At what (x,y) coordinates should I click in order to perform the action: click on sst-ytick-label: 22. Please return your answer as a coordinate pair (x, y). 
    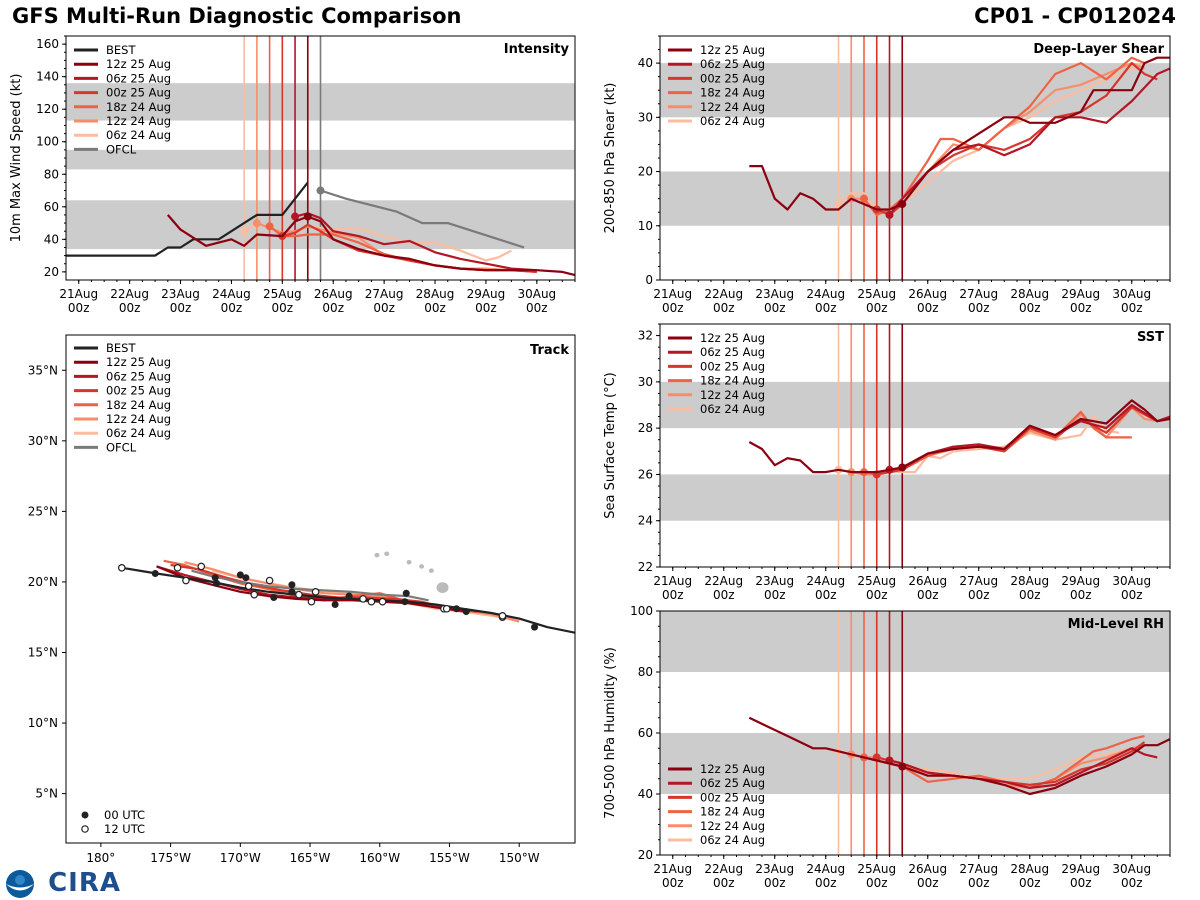
    Looking at the image, I should click on (645, 567).